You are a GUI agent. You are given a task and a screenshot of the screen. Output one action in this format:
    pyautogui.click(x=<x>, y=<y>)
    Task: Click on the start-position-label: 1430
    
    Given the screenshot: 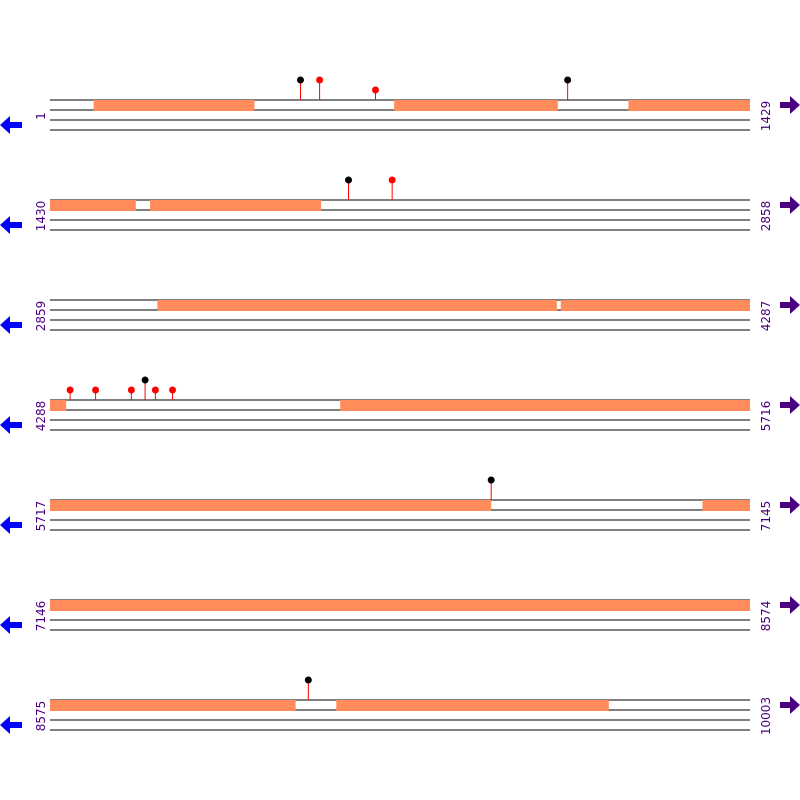 What is the action you would take?
    pyautogui.click(x=41, y=216)
    